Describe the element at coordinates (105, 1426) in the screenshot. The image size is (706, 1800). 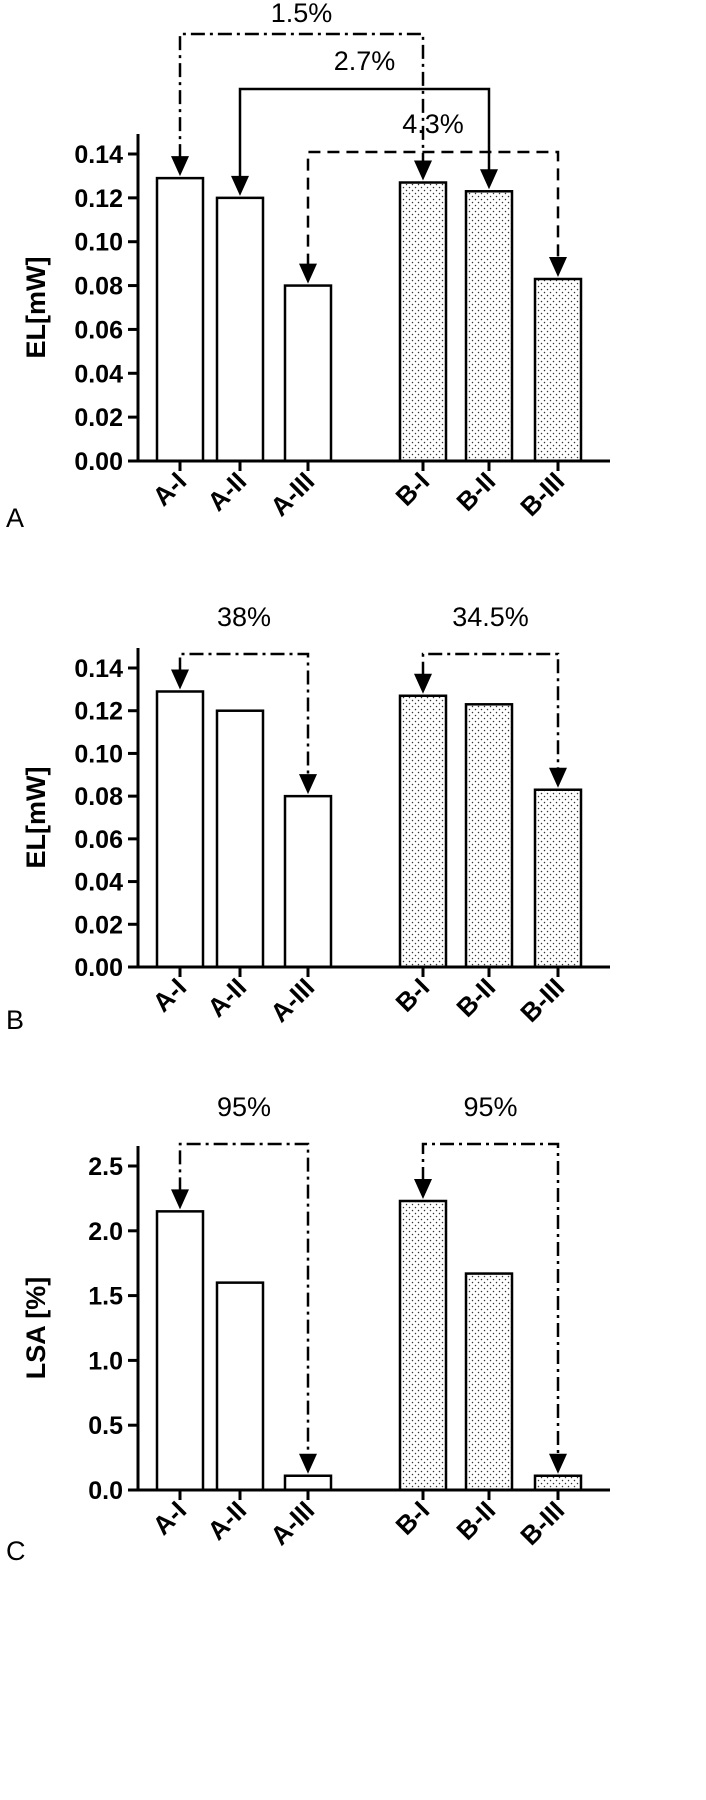
I see `y-tick-label: 0.5` at that location.